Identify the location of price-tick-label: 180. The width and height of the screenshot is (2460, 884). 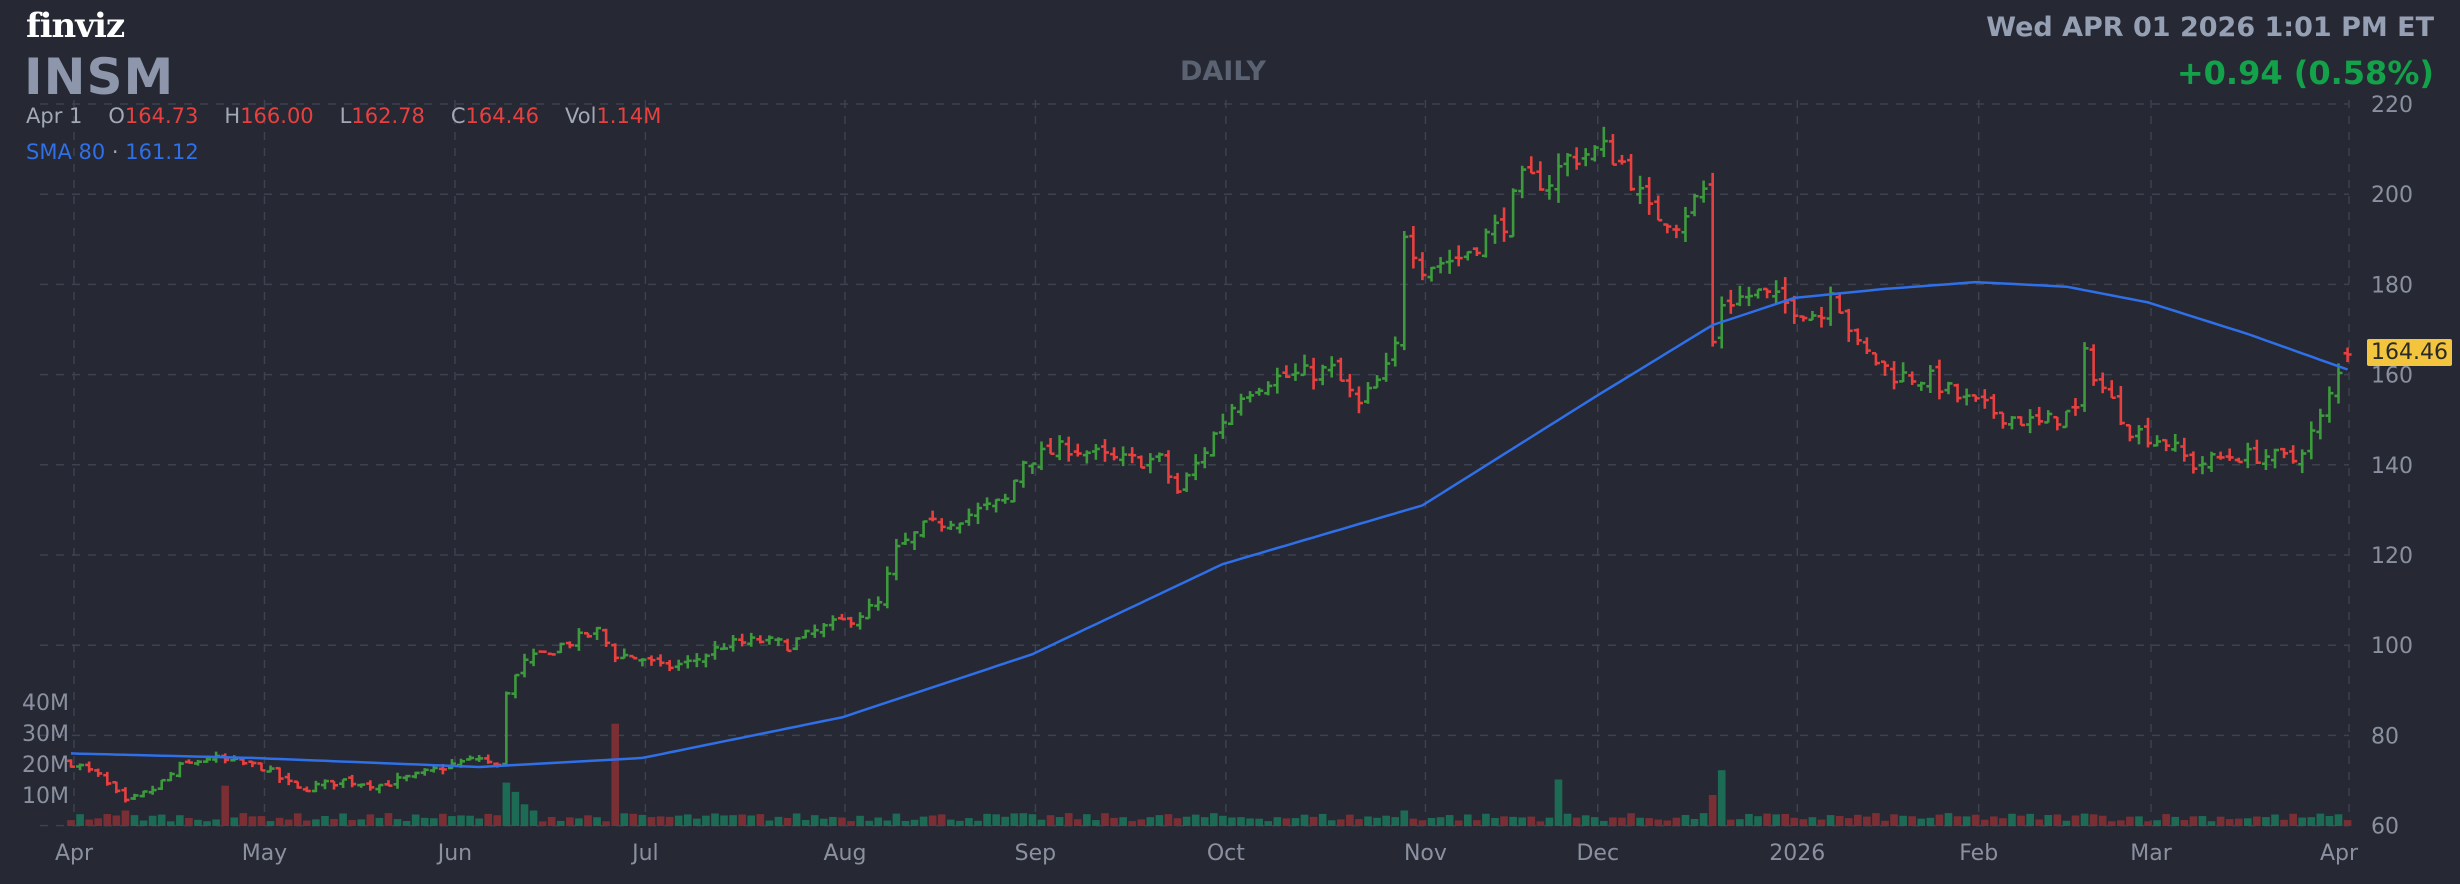
(2392, 285).